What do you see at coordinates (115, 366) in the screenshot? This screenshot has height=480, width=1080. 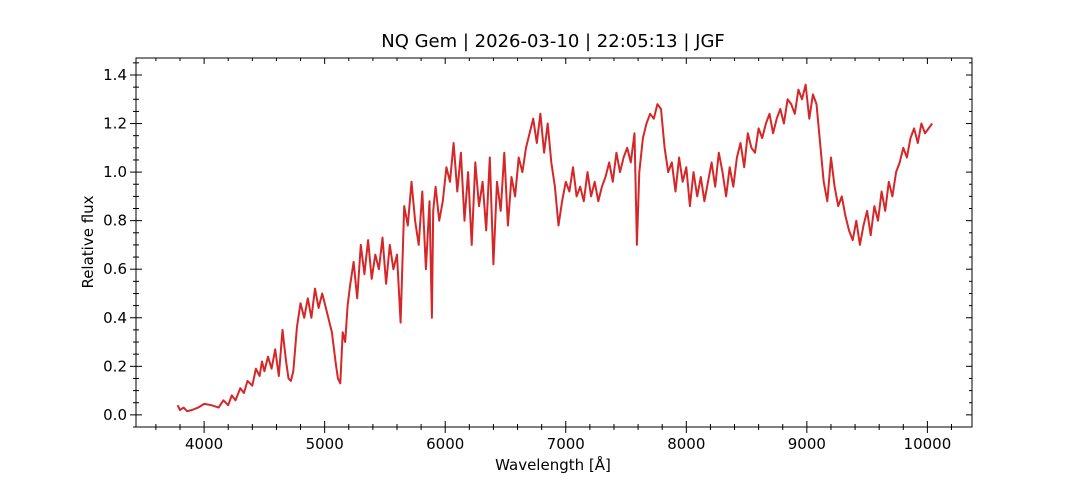 I see `y-tick-label: 0.2` at bounding box center [115, 366].